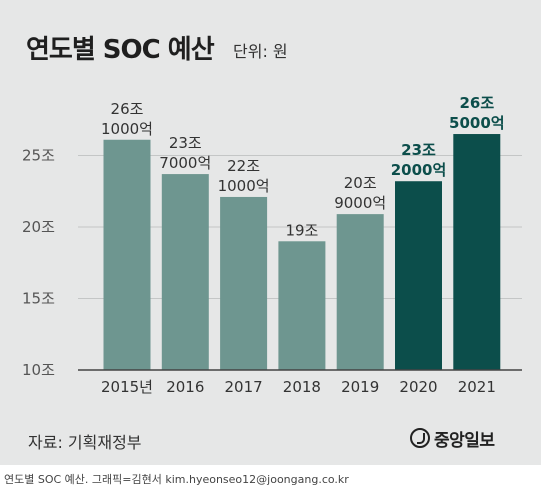 Image resolution: width=541 pixels, height=493 pixels. What do you see at coordinates (418, 387) in the screenshot?
I see `x-tick-label: 2020` at bounding box center [418, 387].